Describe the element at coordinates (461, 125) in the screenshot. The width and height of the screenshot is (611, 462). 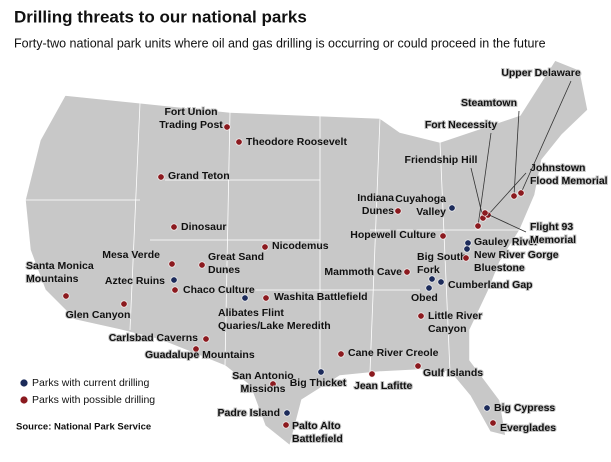
I see `park-label: Fort Necessity` at that location.